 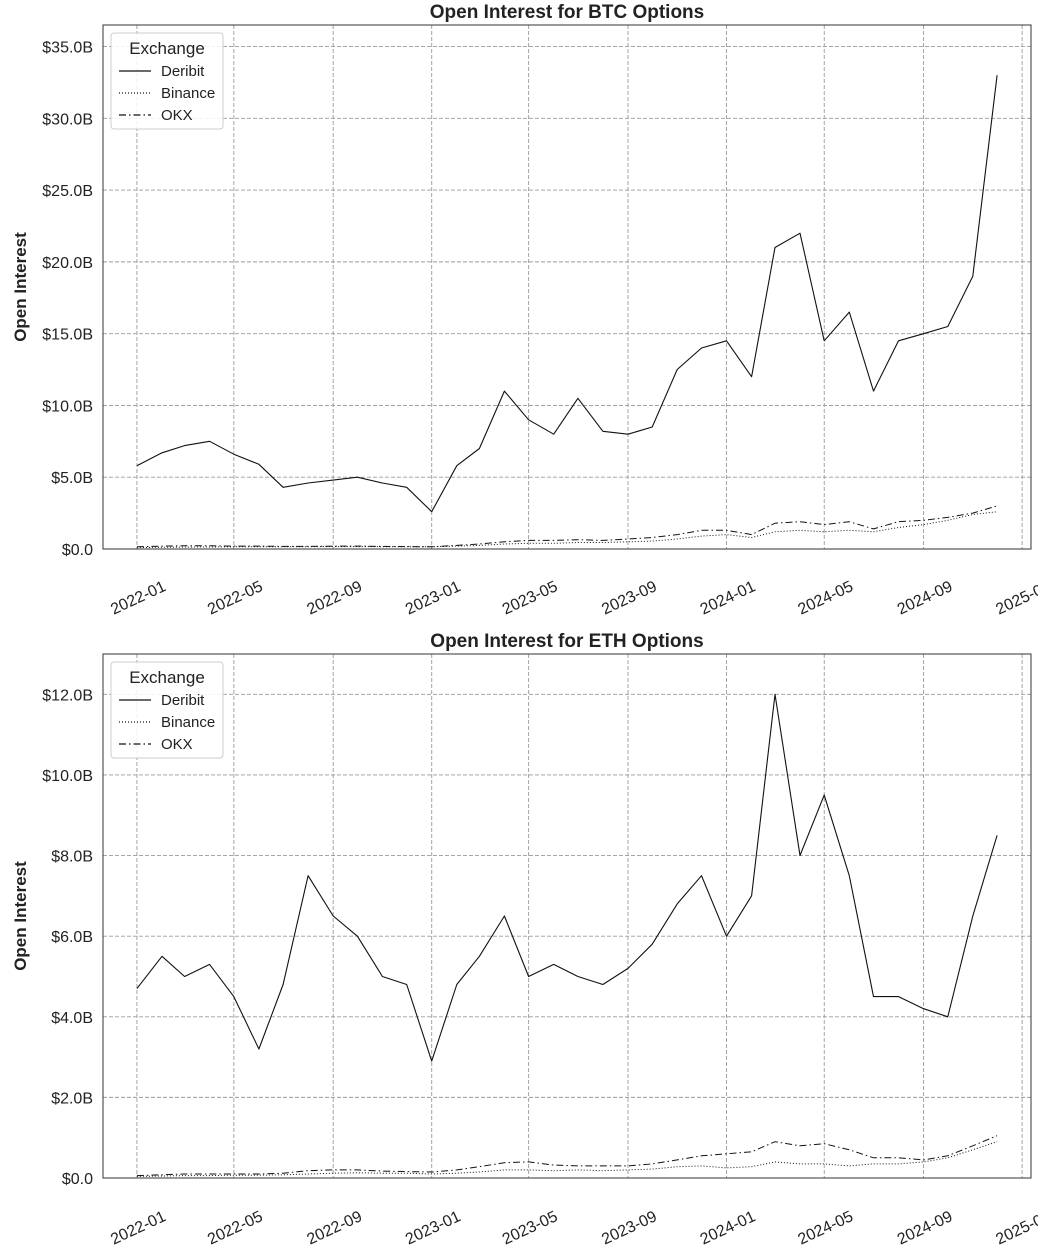 I want to click on y-tick-label: $25.0B, so click(x=67, y=191).